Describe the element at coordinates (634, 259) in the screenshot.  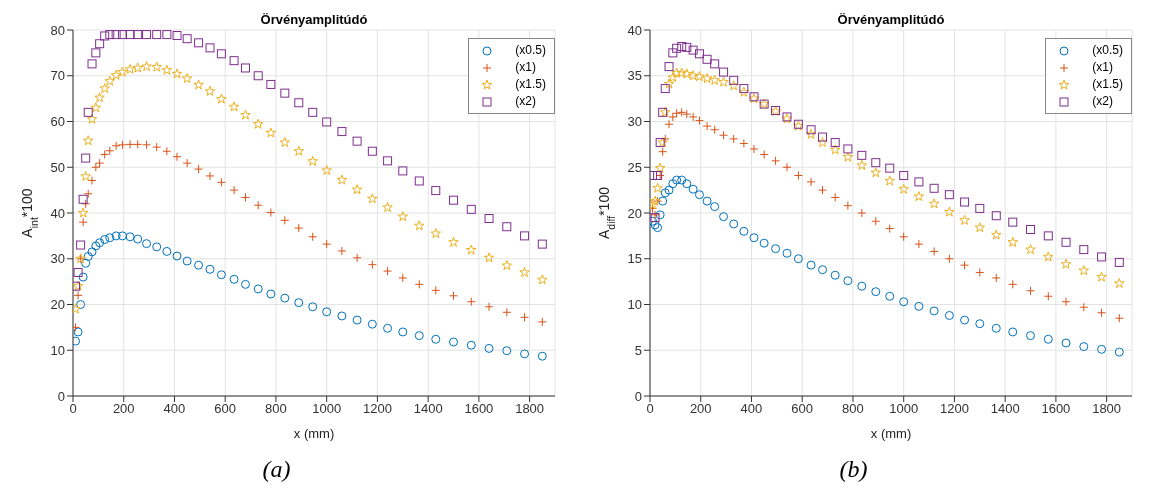
I see `y-tick-label: 15` at that location.